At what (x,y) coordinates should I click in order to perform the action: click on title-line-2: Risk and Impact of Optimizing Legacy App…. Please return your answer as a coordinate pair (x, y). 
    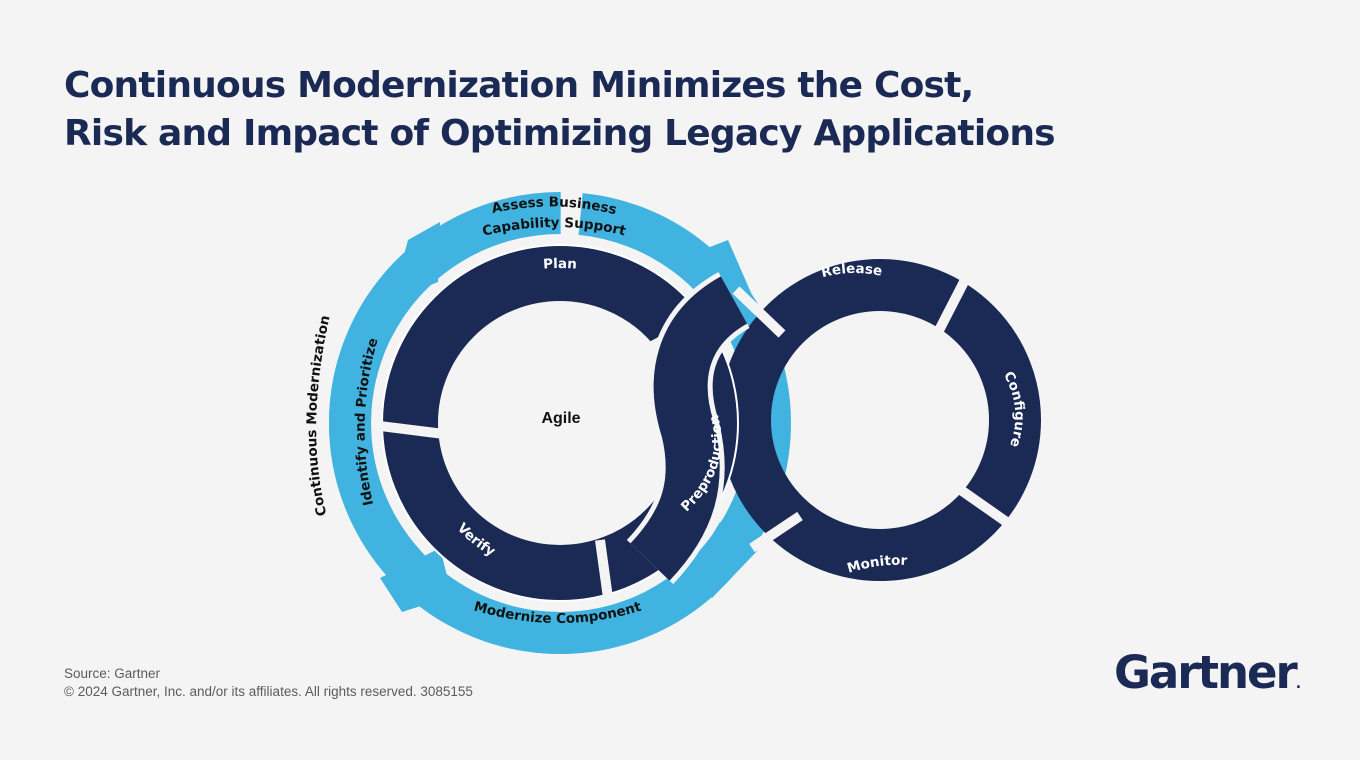
    Looking at the image, I should click on (560, 133).